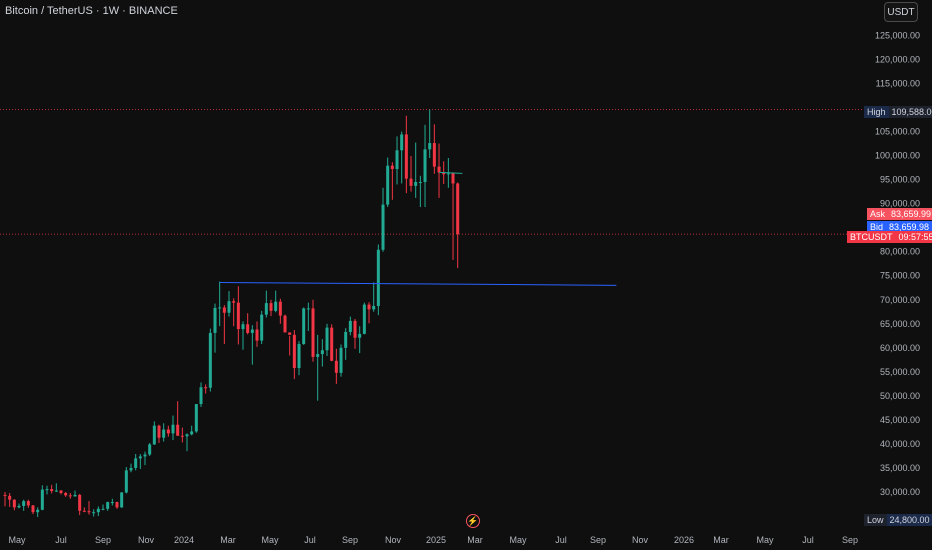  I want to click on symbol-title: Bitcoin / TetherUS · 1W · BINANCE, so click(91, 11).